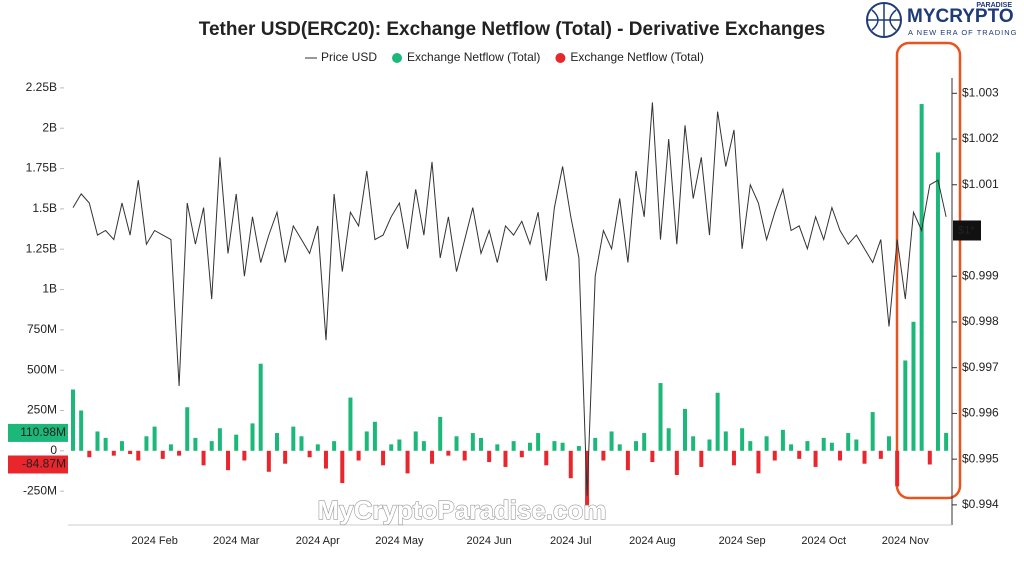 This screenshot has width=1024, height=576. Describe the element at coordinates (349, 57) in the screenshot. I see `legend-label: Price USD` at that location.